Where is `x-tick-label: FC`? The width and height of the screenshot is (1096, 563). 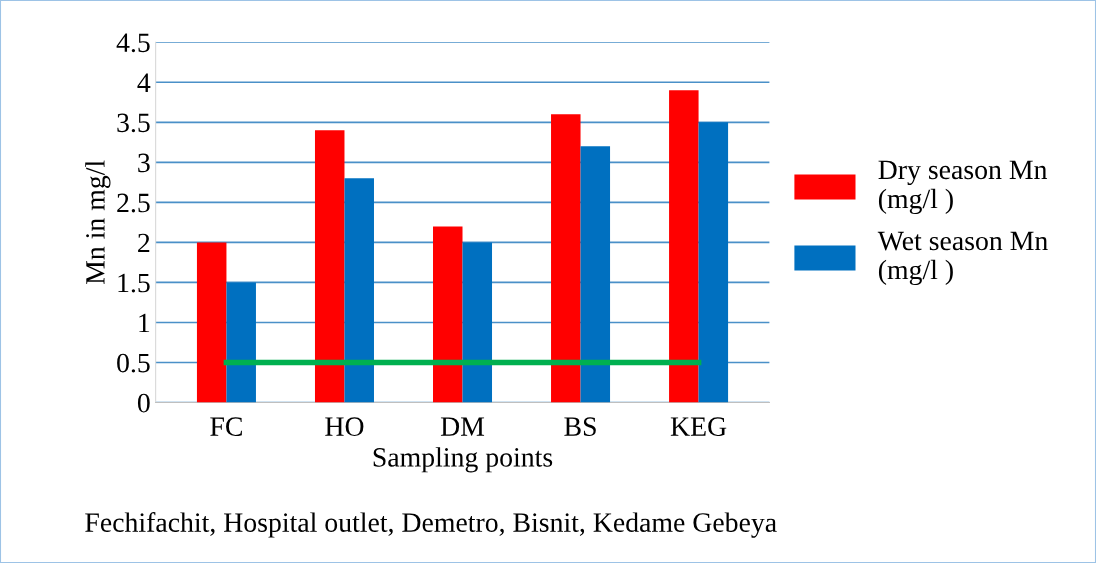 x-tick-label: FC is located at coordinates (226, 426).